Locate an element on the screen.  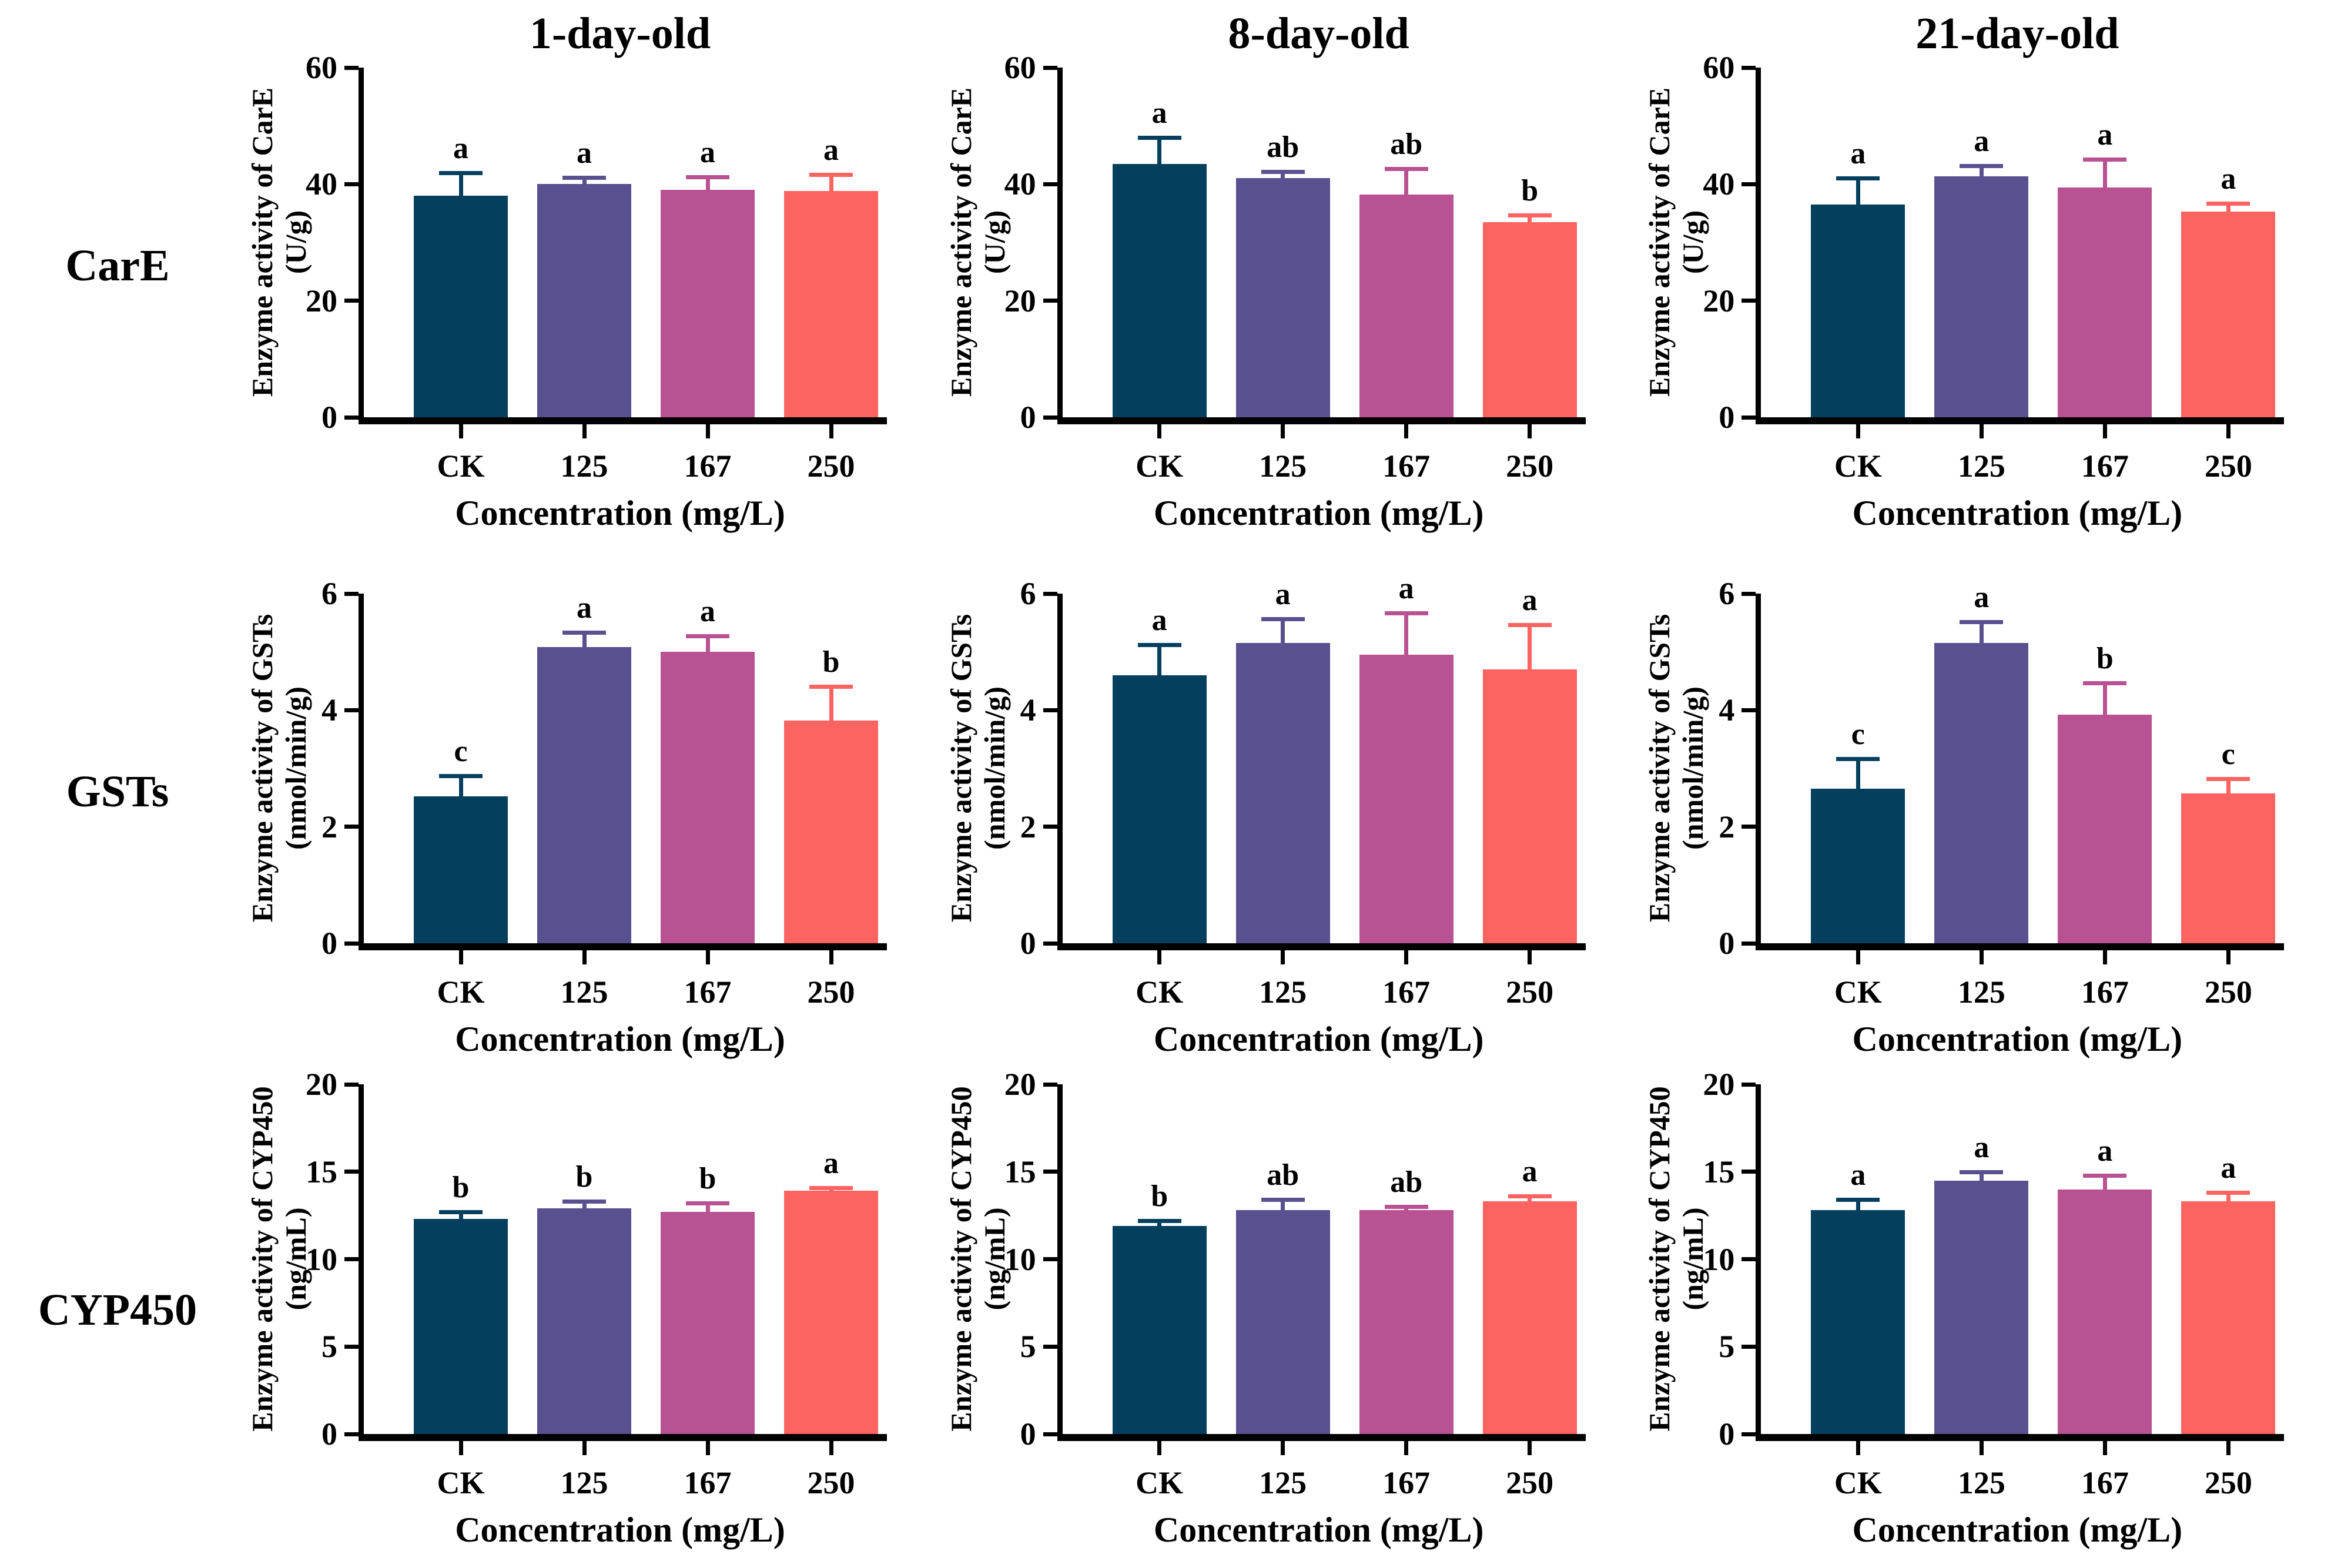
y-axis-tick-label: 6 is located at coordinates (1028, 593).